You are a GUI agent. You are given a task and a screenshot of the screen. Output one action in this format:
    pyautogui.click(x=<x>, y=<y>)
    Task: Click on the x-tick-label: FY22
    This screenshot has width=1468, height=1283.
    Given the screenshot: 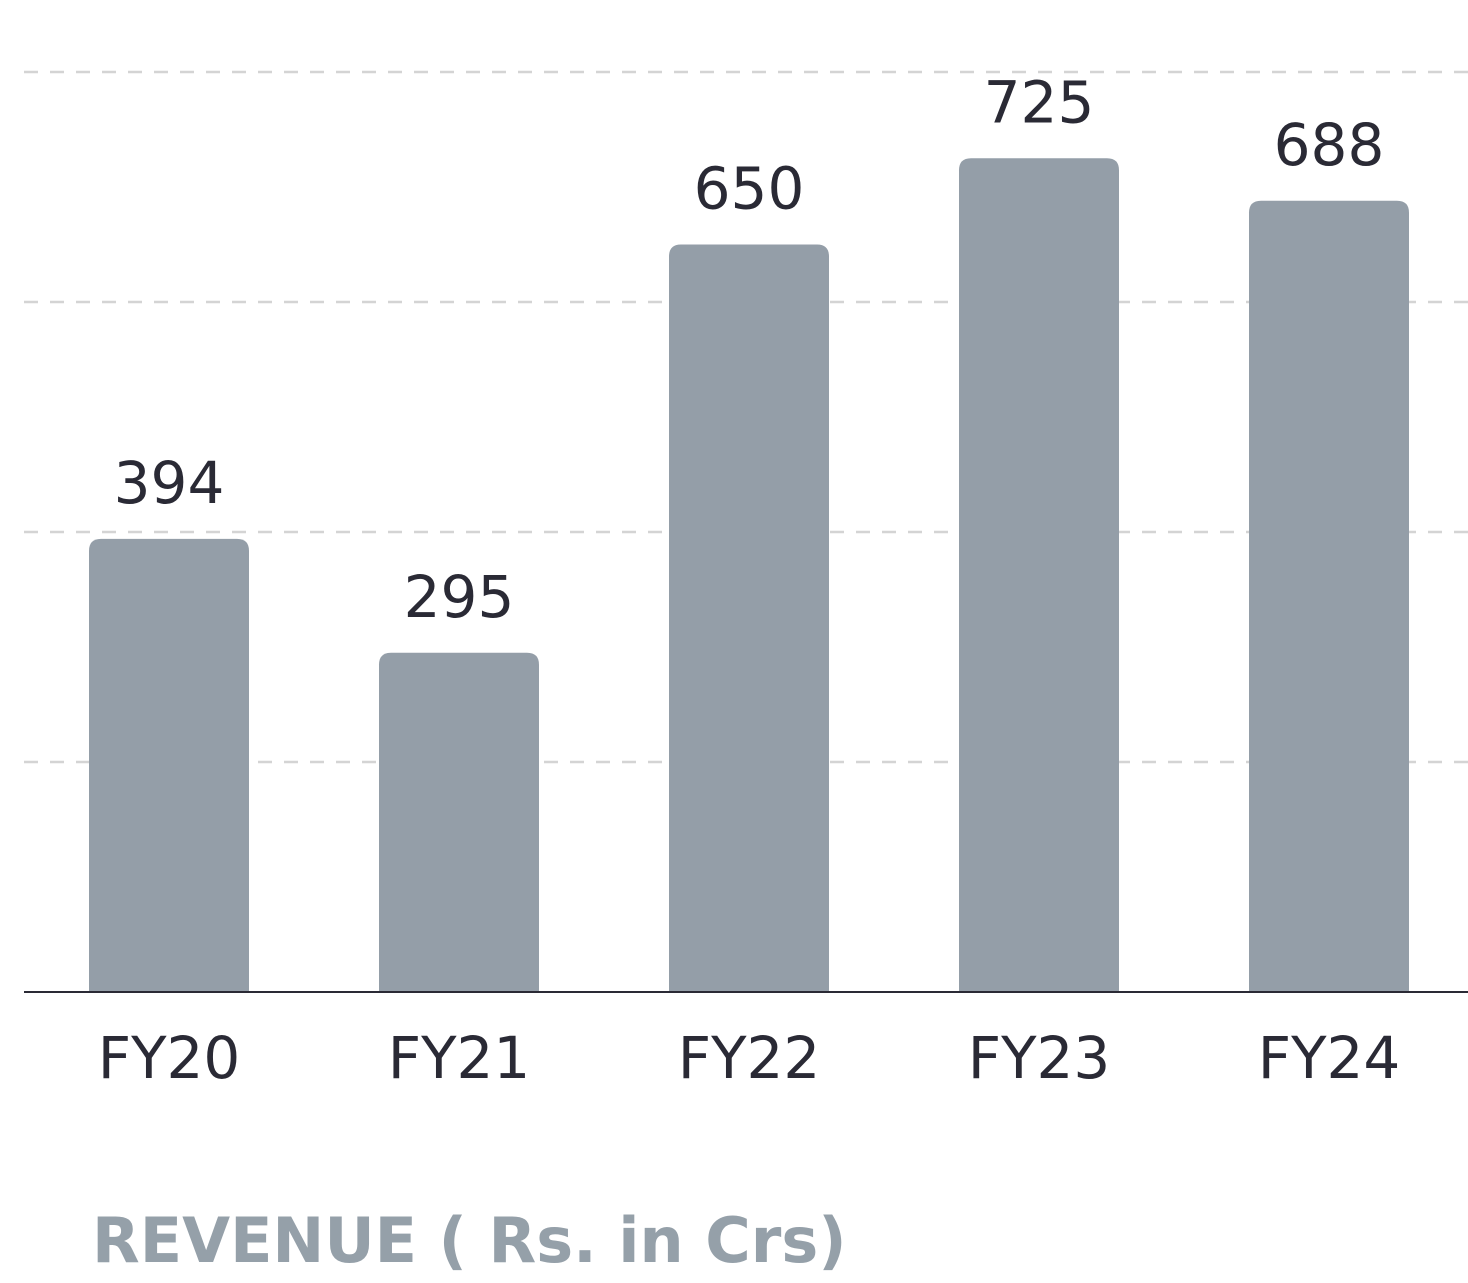 What is the action you would take?
    pyautogui.click(x=749, y=1058)
    